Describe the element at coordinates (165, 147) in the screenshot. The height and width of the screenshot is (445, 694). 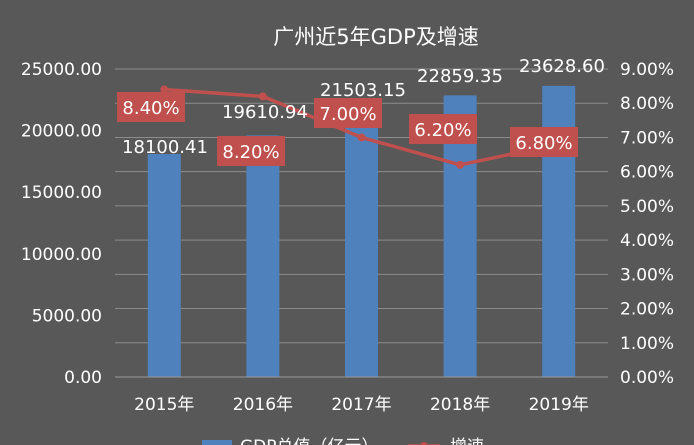
I see `gdp-value-label: 18100.41` at that location.